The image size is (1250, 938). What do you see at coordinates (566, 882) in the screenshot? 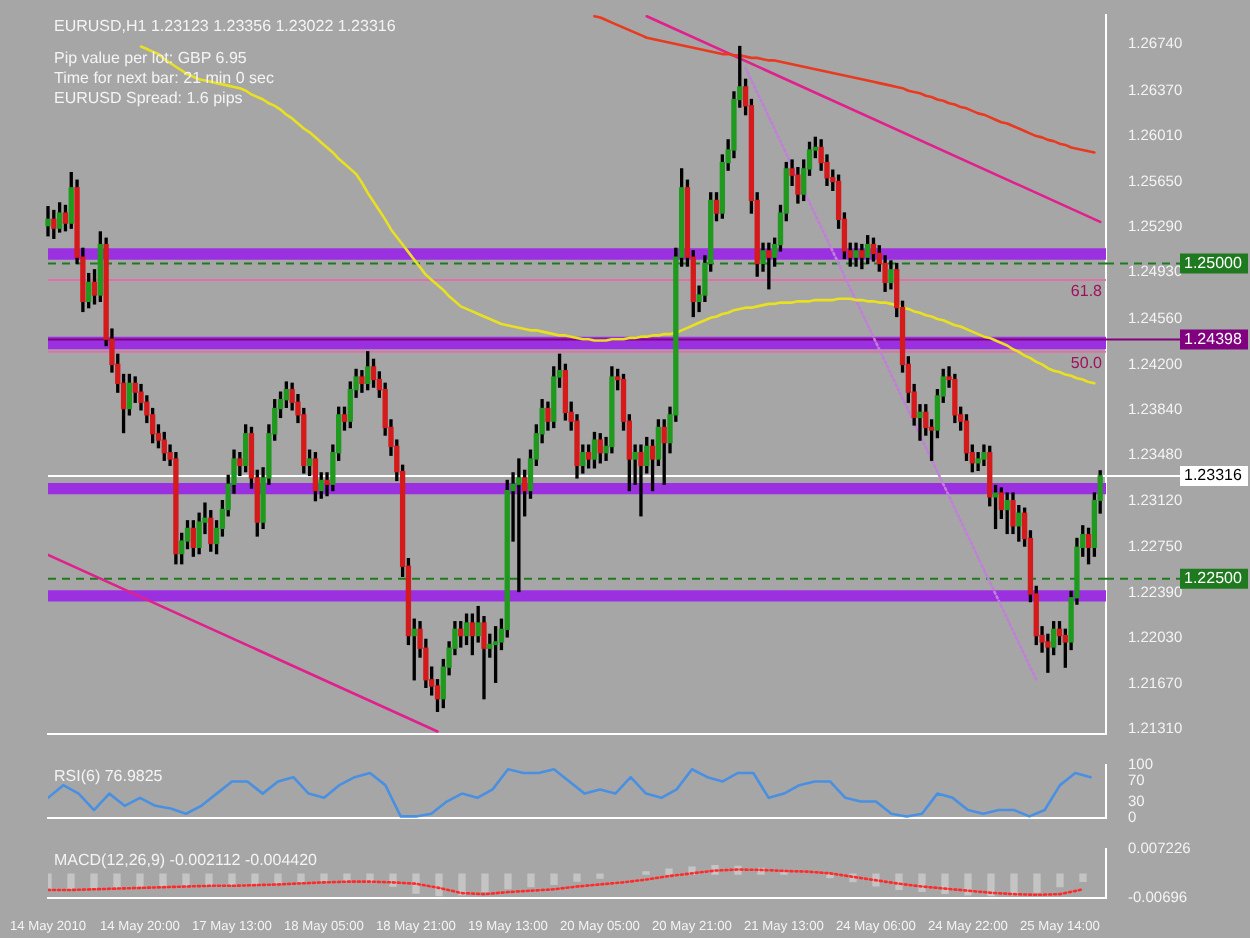
I see `line-series` at bounding box center [566, 882].